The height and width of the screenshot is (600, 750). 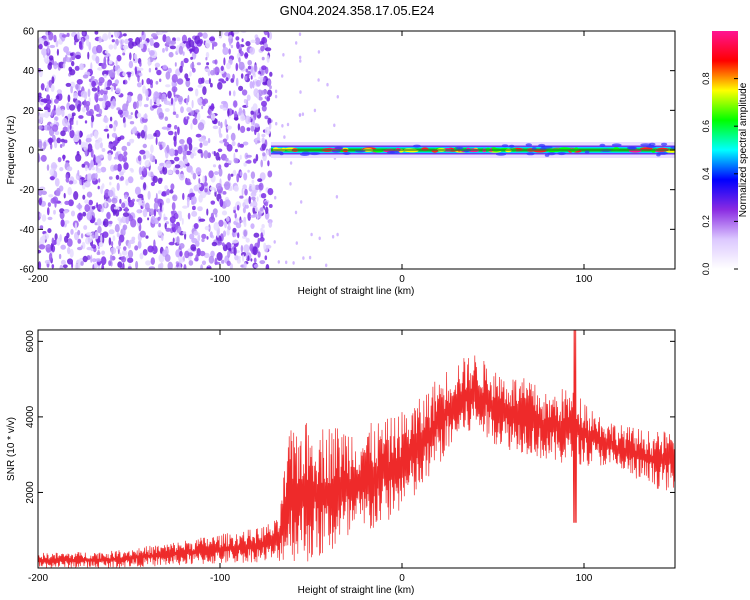 I want to click on y-tick-label: 4000, so click(x=30, y=416).